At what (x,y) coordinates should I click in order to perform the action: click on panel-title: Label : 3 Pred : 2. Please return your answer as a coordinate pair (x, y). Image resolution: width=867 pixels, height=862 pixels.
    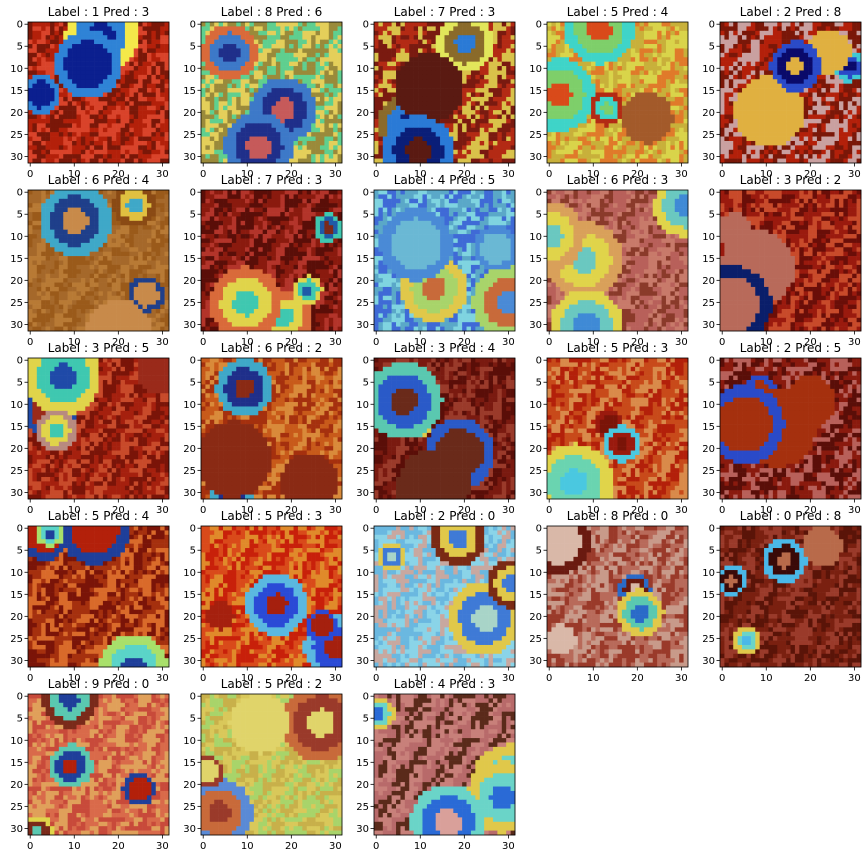
    Looking at the image, I should click on (791, 180).